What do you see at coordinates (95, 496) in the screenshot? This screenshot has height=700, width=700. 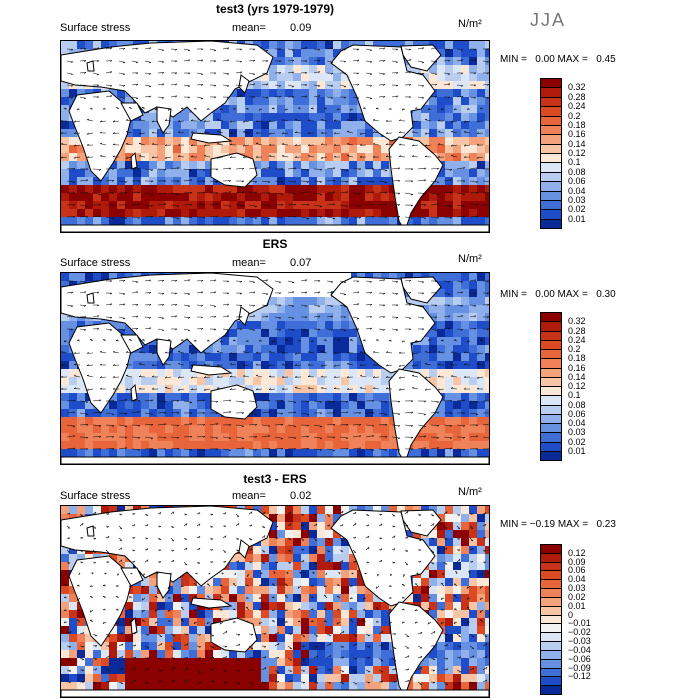 I see `panel-3-field-label: Surface stress` at bounding box center [95, 496].